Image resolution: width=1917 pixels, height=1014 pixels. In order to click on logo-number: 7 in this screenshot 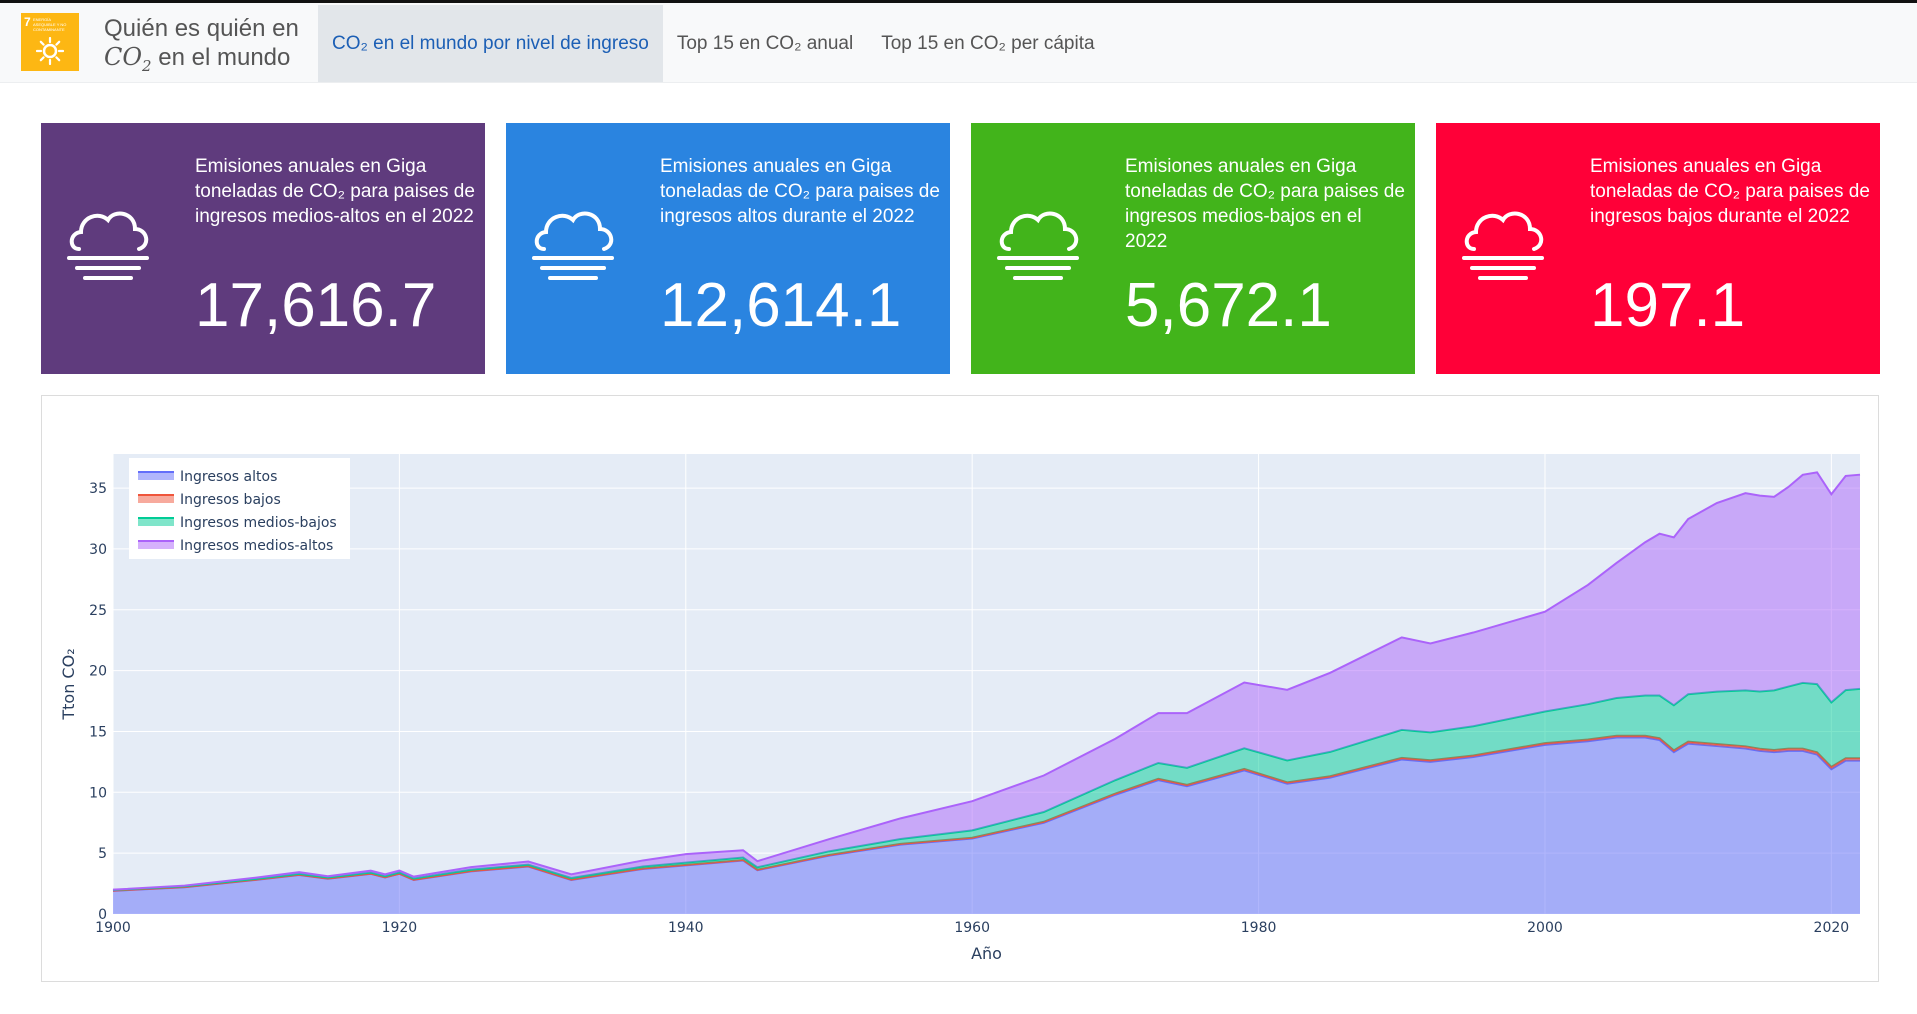, I will do `click(27, 22)`.